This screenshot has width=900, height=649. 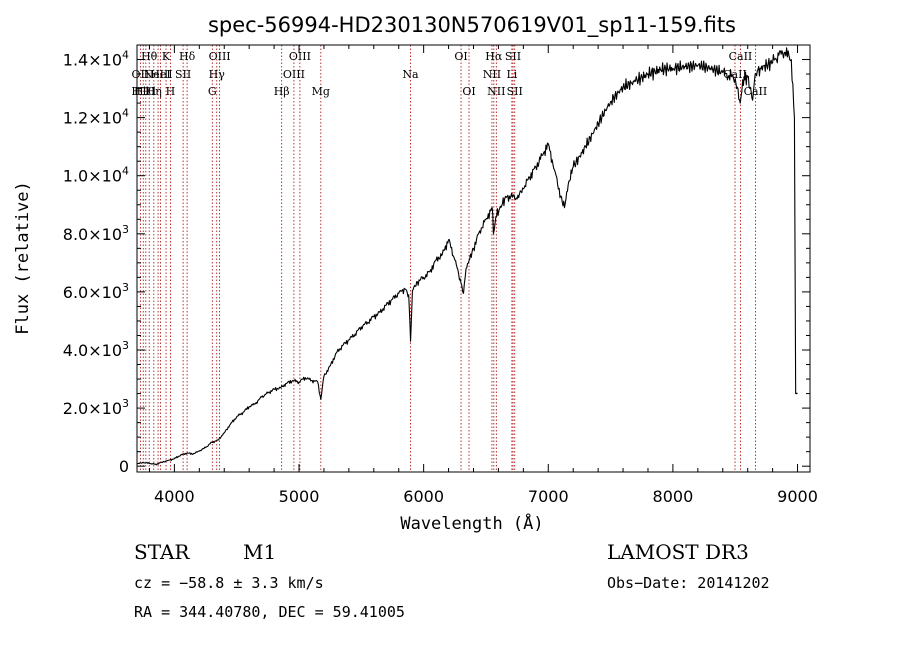 What do you see at coordinates (149, 56) in the screenshot?
I see `line-label: Hθ` at bounding box center [149, 56].